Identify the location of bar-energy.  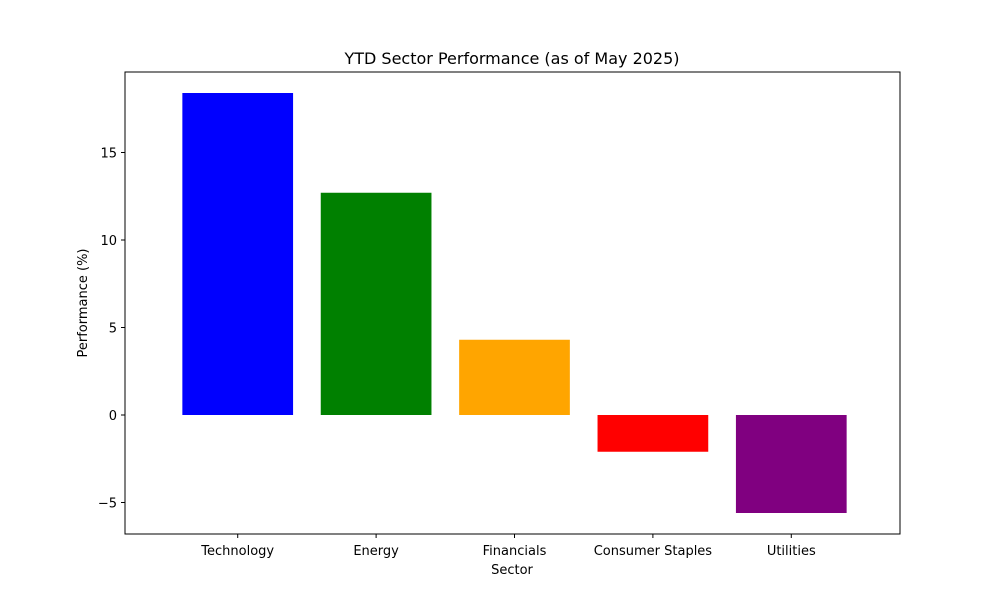
(376, 303).